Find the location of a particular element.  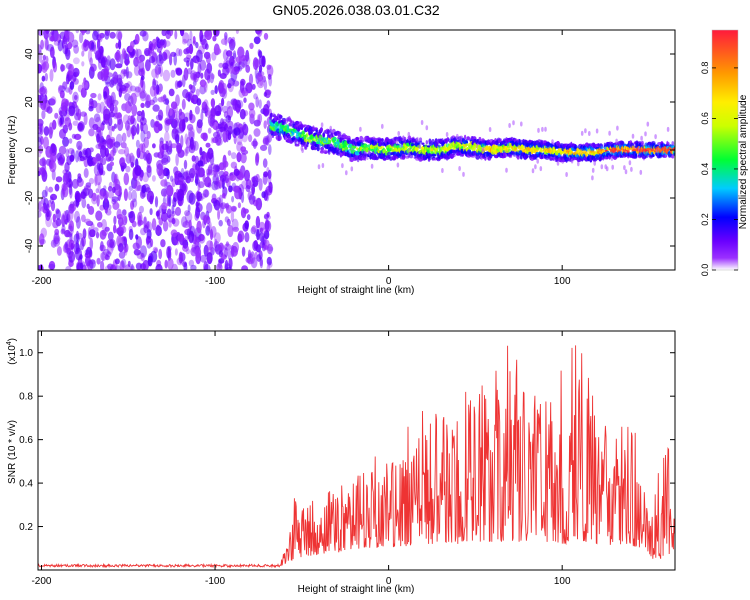

svg-text: (x104) is located at coordinates (12, 351).